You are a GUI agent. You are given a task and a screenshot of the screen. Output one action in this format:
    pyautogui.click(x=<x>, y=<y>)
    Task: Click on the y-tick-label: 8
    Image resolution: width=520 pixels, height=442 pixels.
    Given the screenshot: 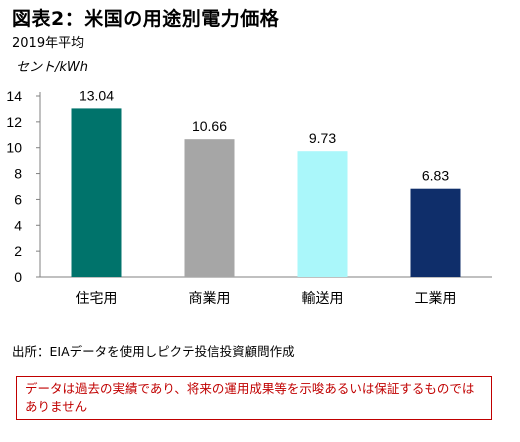 What is the action you would take?
    pyautogui.click(x=18, y=174)
    